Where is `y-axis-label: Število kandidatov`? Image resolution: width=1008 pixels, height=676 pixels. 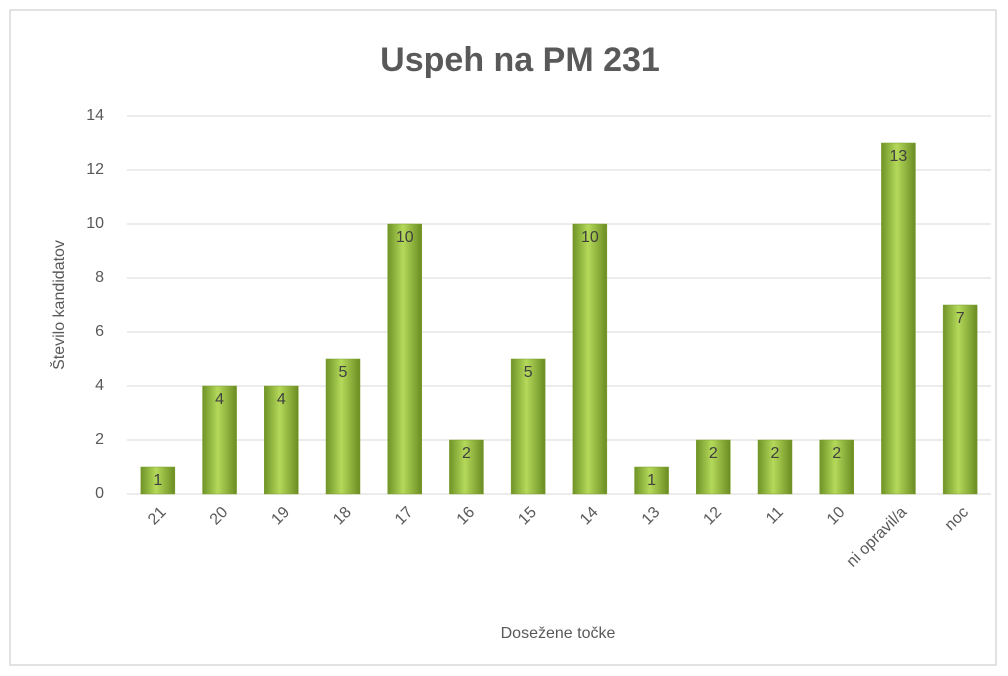
y-axis-label: Število kandidatov is located at coordinates (58, 305).